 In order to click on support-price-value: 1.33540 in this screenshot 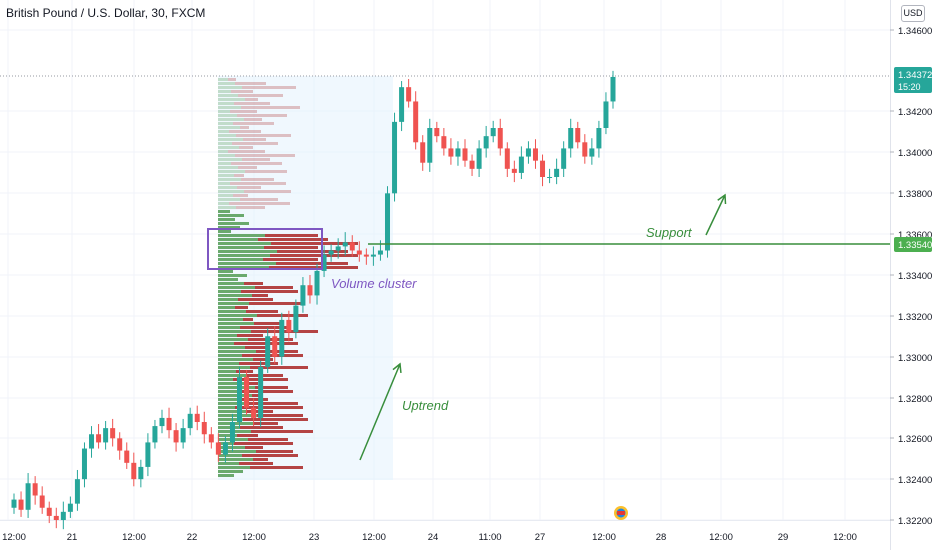, I will do `click(915, 245)`.